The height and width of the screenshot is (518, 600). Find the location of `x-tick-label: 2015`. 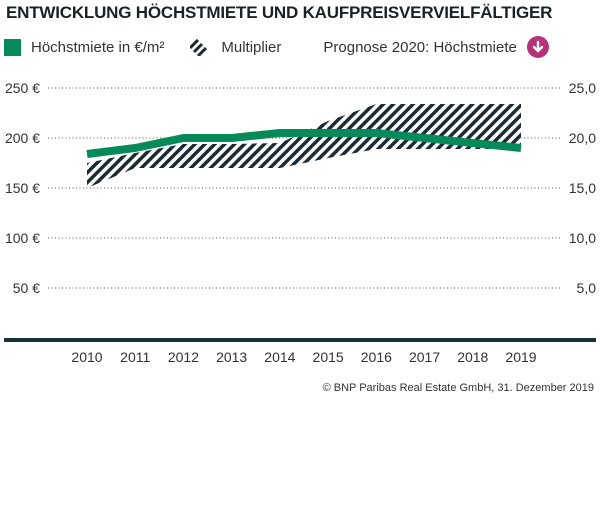

x-tick-label: 2015 is located at coordinates (328, 357).